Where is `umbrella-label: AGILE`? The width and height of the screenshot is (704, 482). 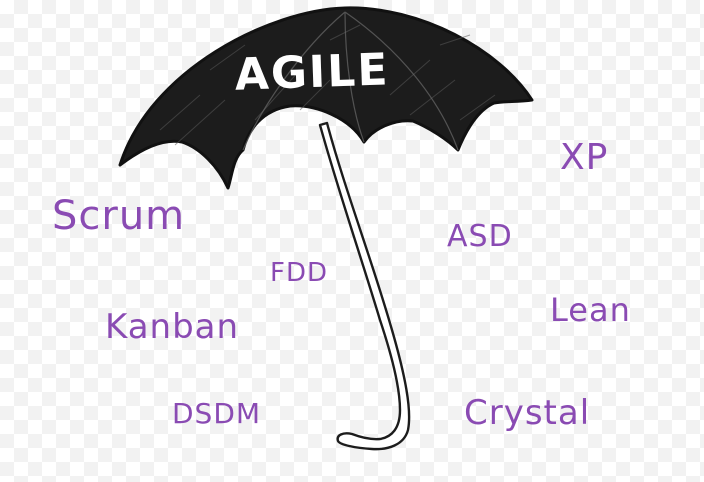 umbrella-label: AGILE is located at coordinates (312, 72).